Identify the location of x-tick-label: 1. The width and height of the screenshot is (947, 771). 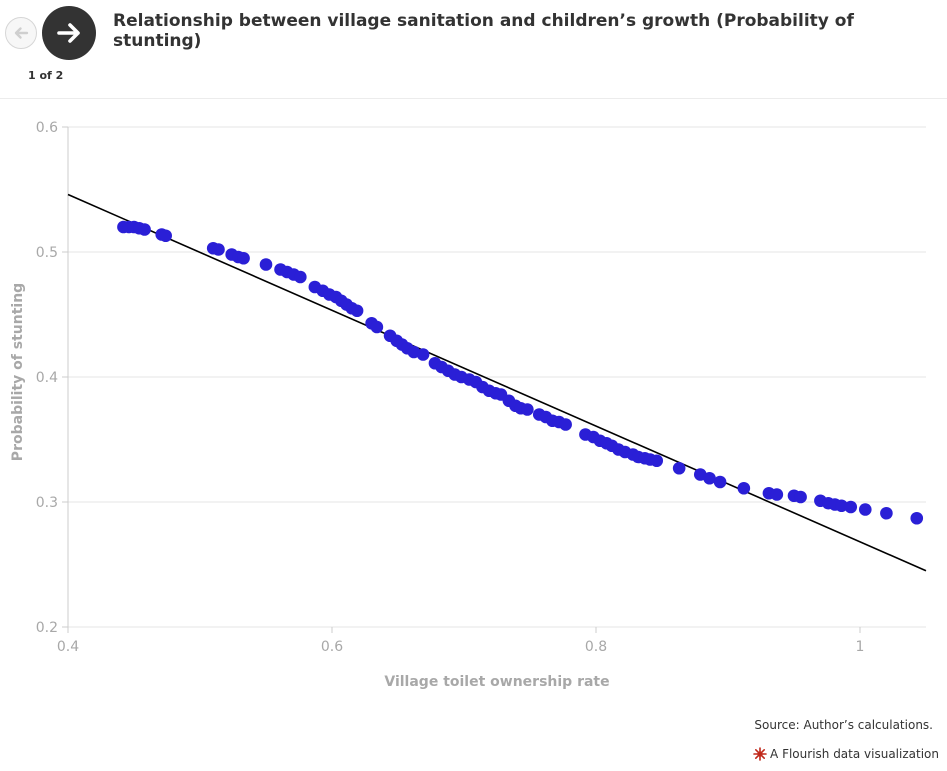
(860, 647).